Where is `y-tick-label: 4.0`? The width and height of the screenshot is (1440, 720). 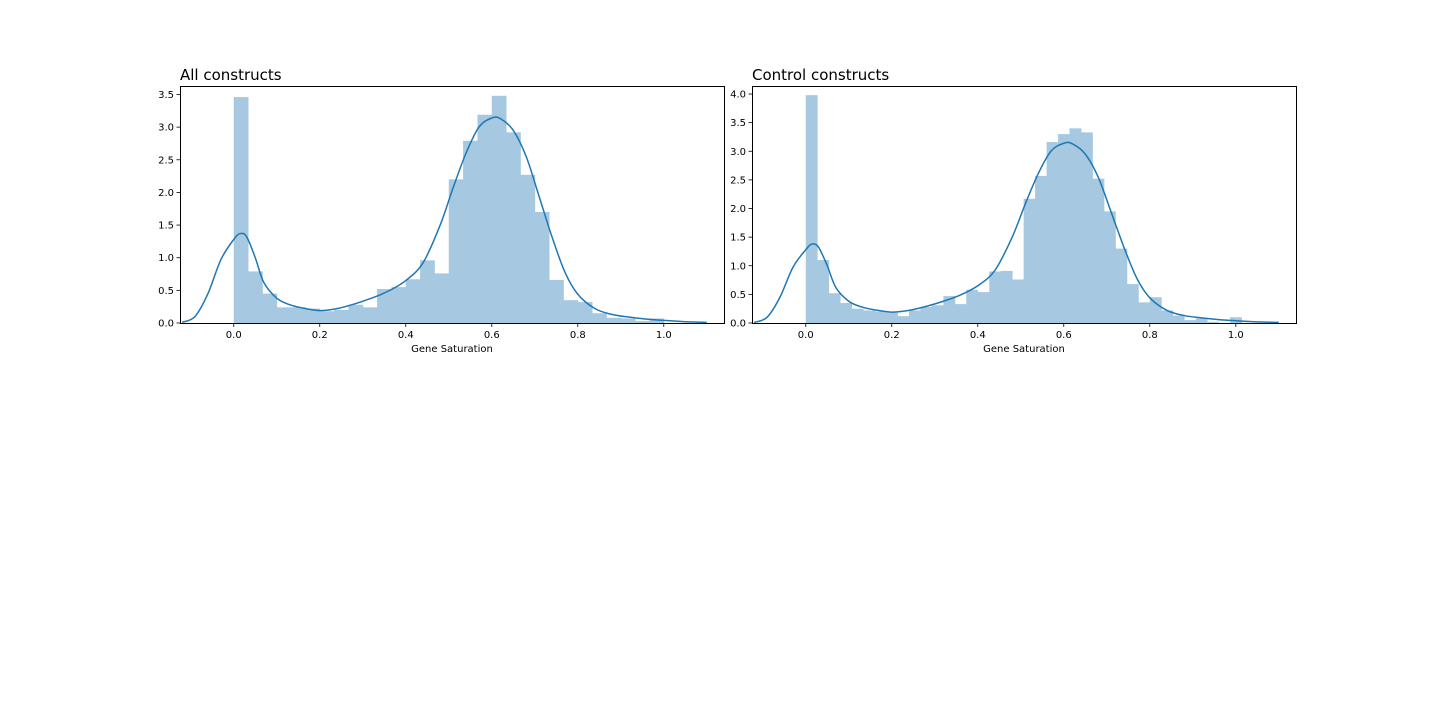 y-tick-label: 4.0 is located at coordinates (738, 95).